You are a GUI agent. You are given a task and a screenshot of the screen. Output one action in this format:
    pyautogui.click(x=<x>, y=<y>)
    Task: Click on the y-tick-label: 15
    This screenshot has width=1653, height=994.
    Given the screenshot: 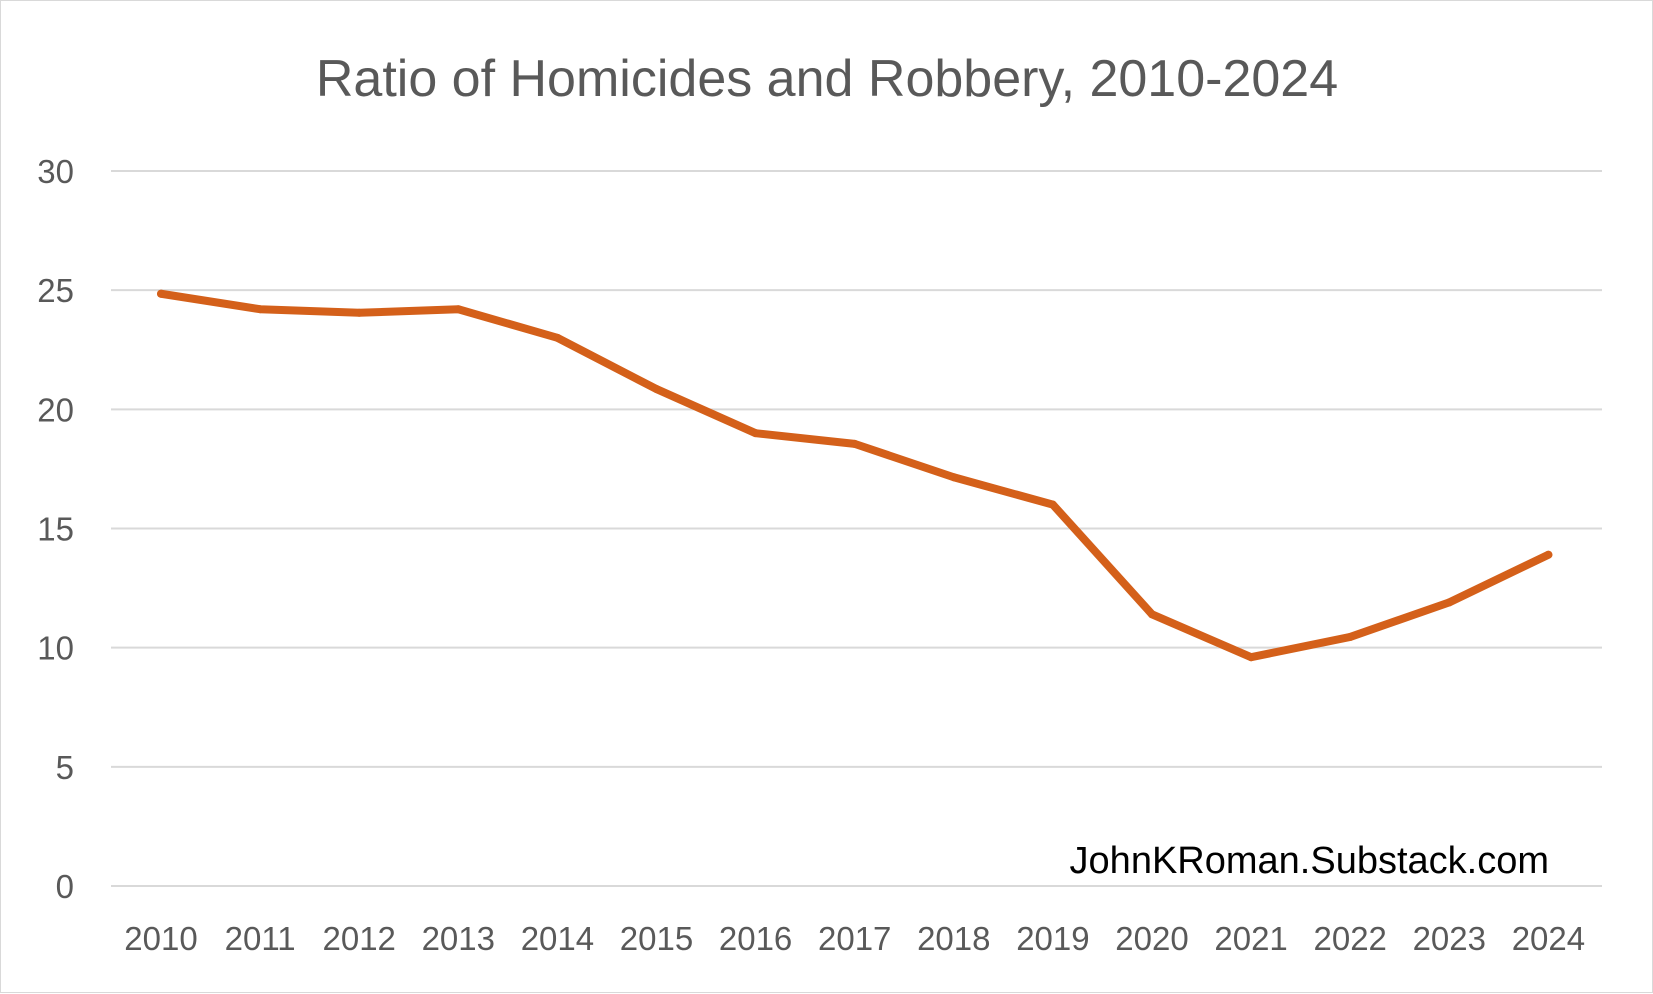 What is the action you would take?
    pyautogui.click(x=55, y=529)
    